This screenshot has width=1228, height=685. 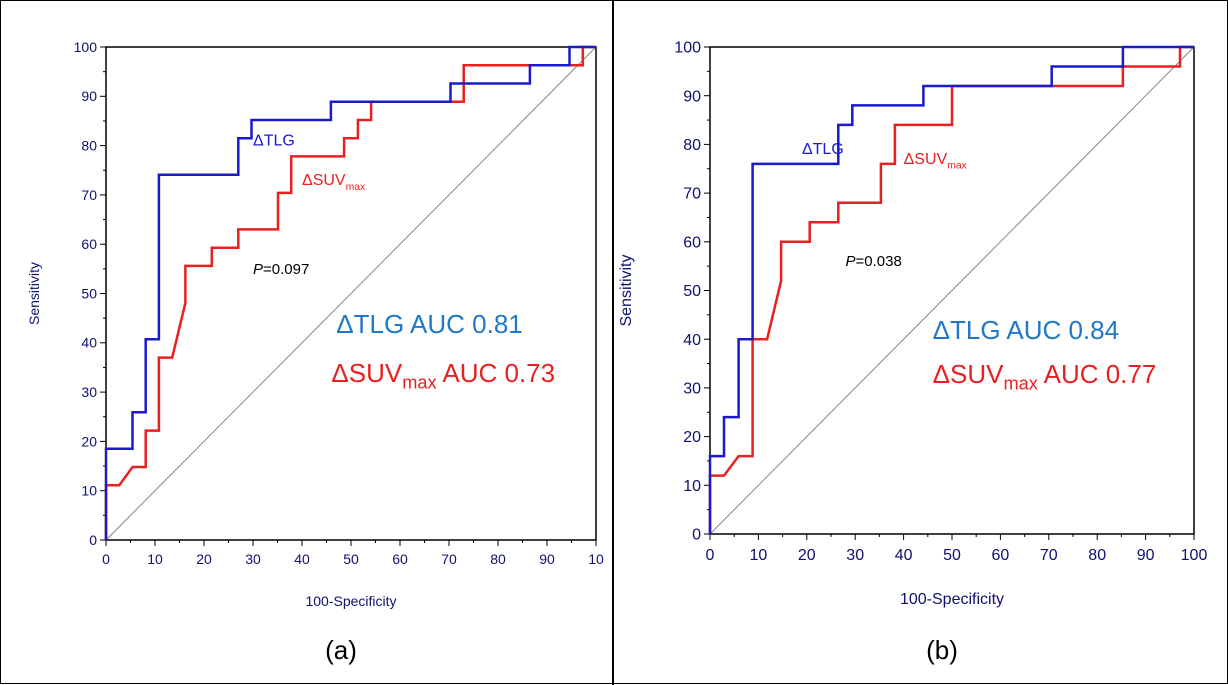 What do you see at coordinates (1045, 376) in the screenshot?
I see `auc-label-suvmax: ΔSUVmax AUC 0.77` at bounding box center [1045, 376].